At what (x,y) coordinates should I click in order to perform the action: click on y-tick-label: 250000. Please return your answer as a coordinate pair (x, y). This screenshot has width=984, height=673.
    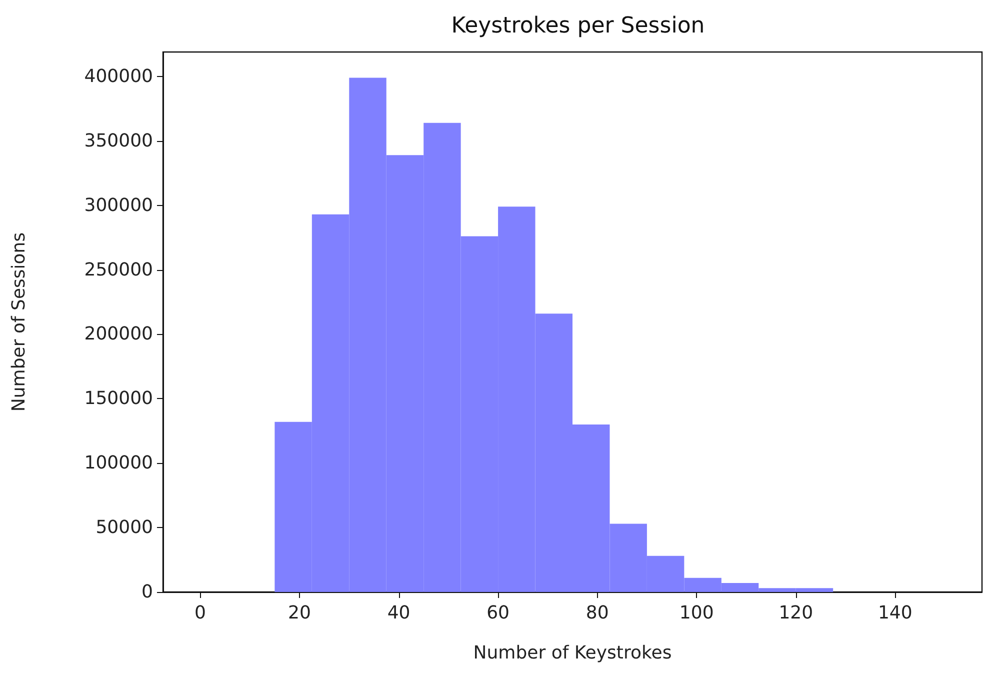
    Looking at the image, I should click on (118, 269).